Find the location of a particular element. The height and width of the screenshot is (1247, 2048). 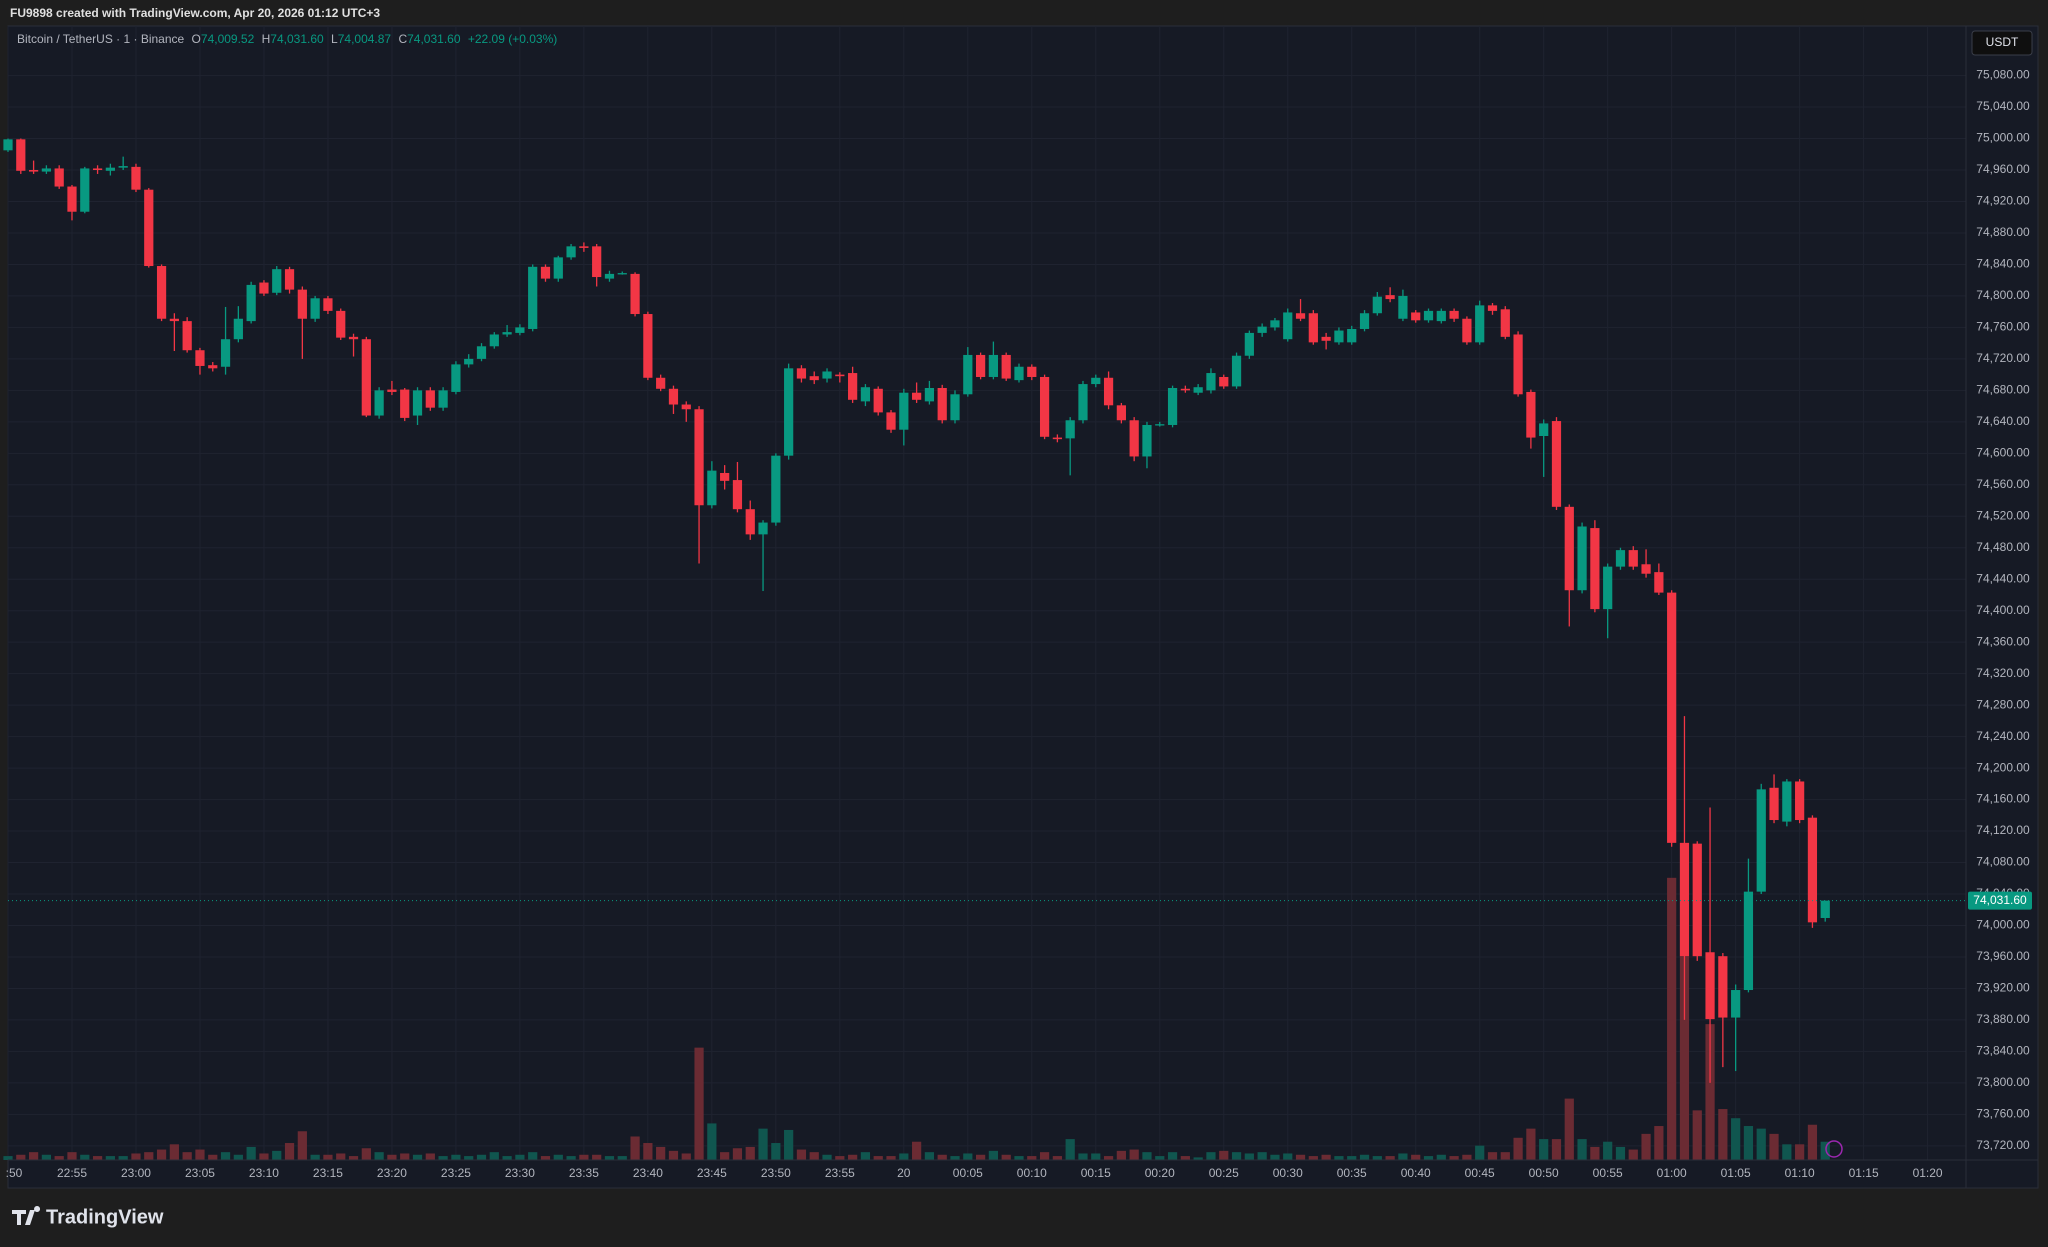

y-tick-label: 74,880.00 is located at coordinates (2003, 232).